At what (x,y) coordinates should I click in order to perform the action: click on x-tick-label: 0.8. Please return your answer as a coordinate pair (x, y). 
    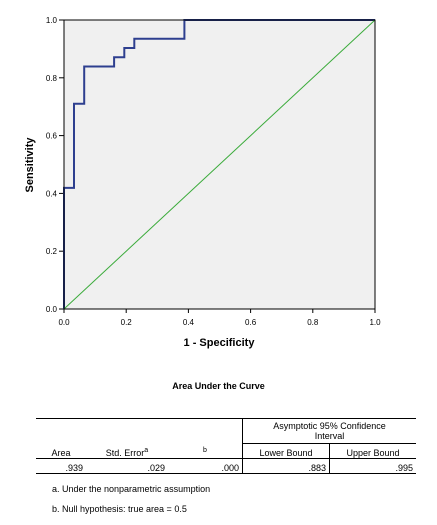
    Looking at the image, I should click on (313, 322).